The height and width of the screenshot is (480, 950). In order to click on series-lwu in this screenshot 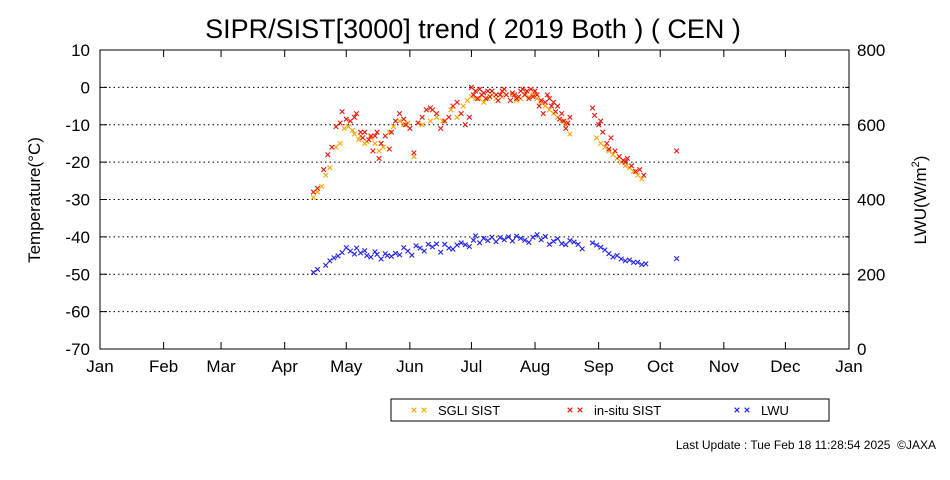, I will do `click(495, 253)`.